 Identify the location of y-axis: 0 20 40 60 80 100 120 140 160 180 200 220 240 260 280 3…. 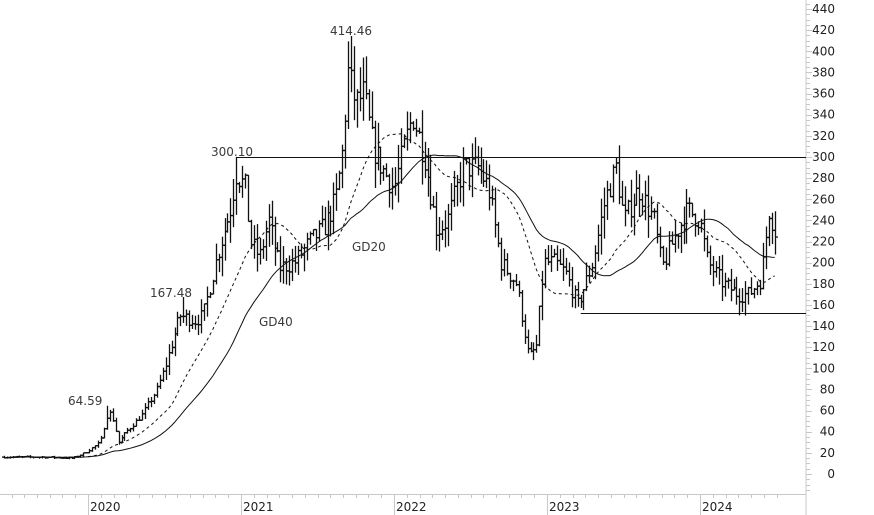
(819, 257).